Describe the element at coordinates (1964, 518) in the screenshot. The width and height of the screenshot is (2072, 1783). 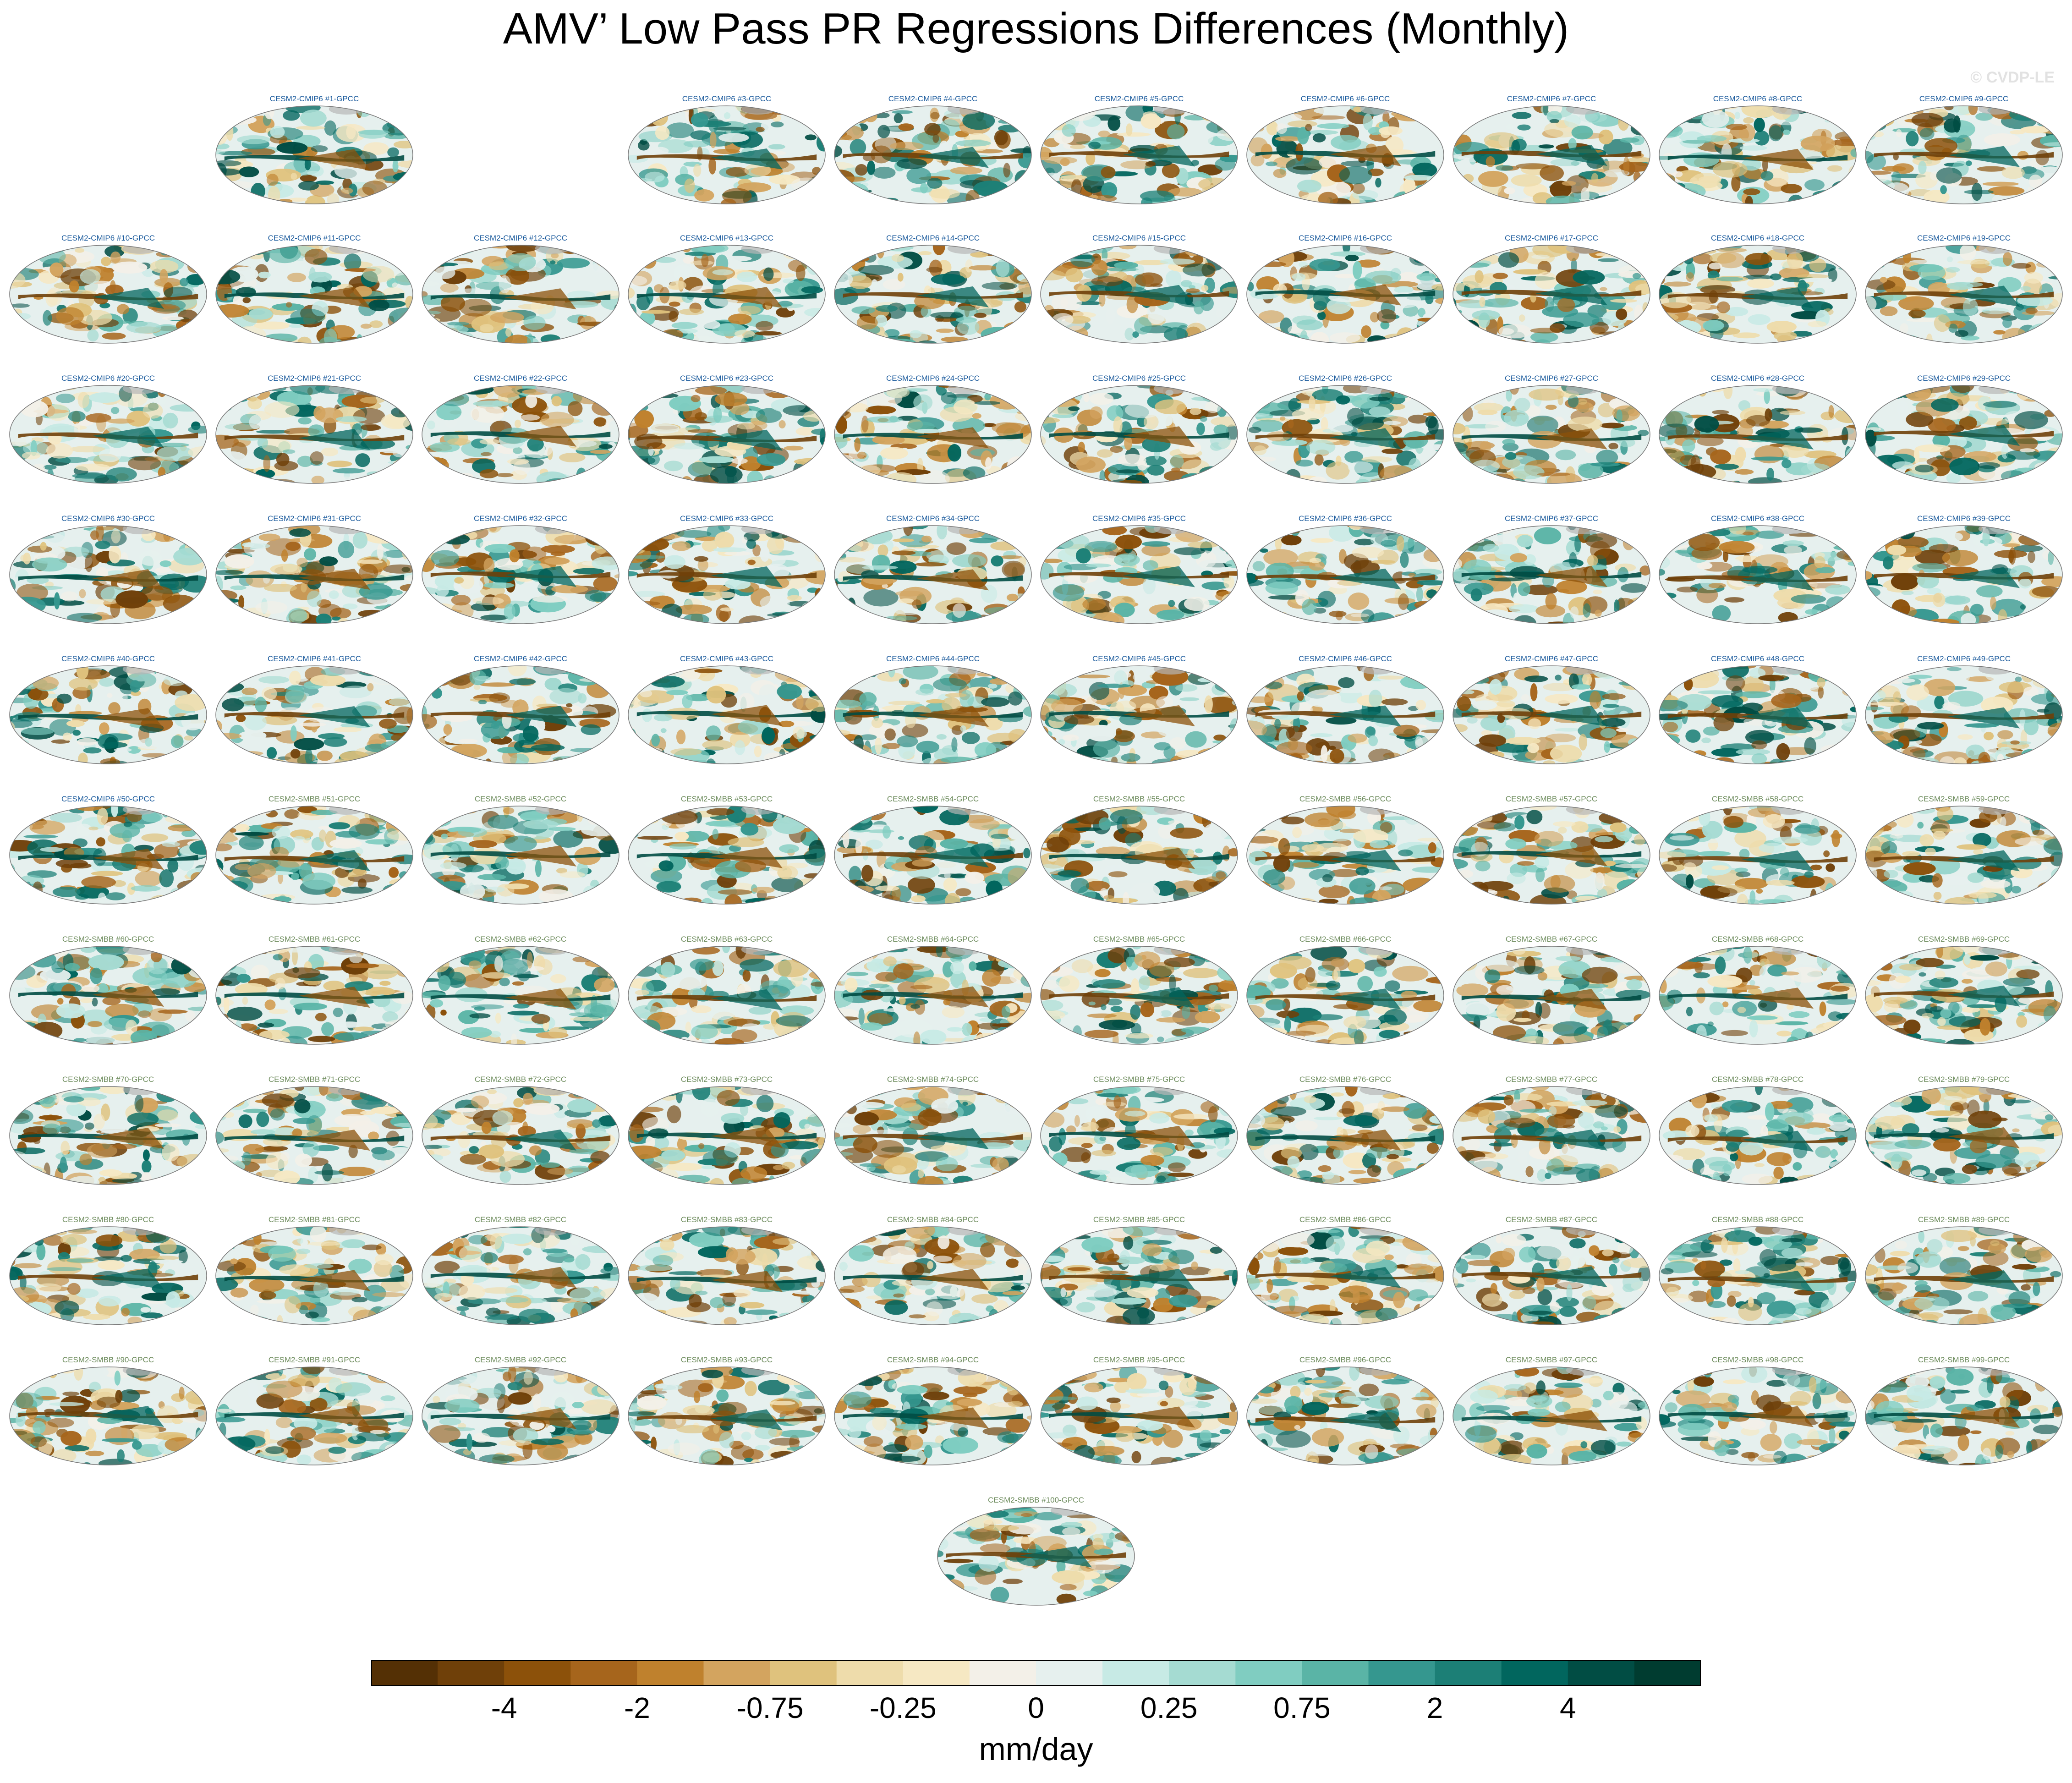
I see `panel-title: CESM2-CMIP6 #39-GPCC` at that location.